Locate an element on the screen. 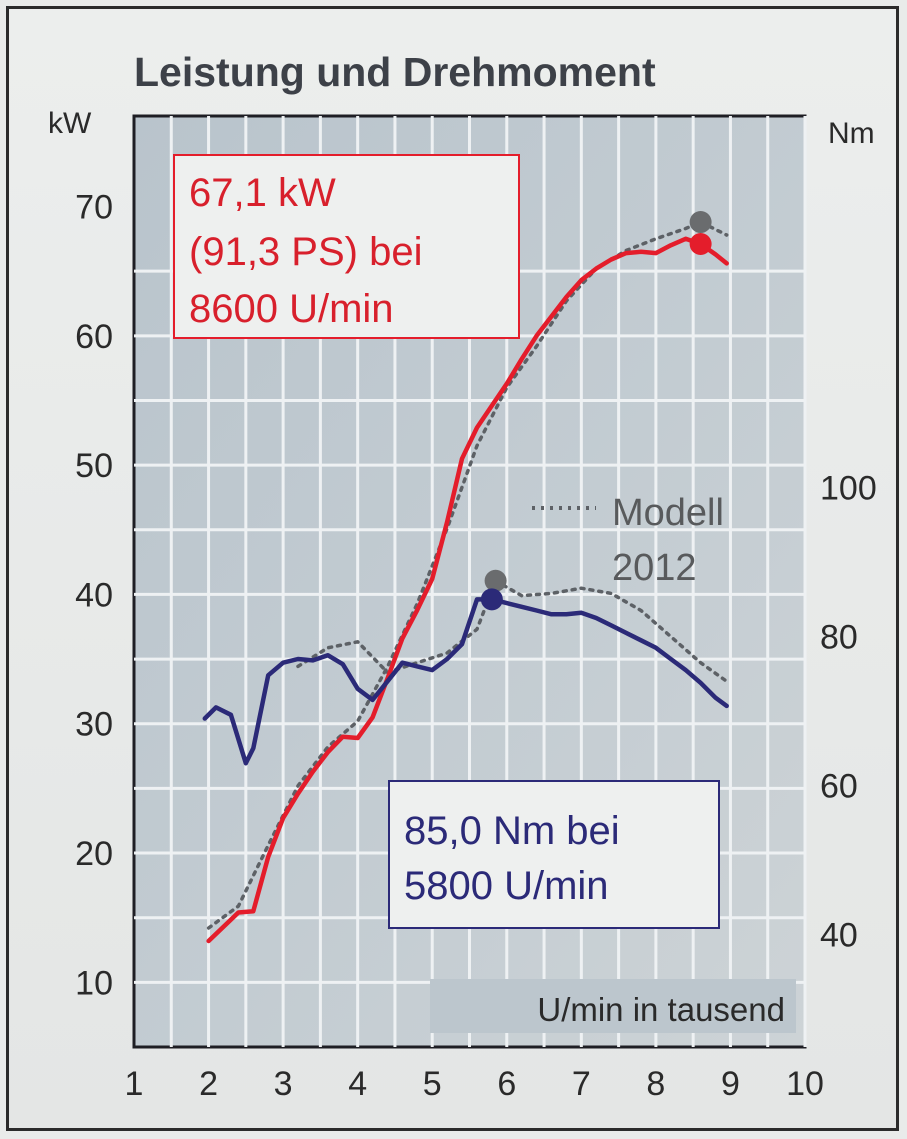 The width and height of the screenshot is (907, 1139). y-right-tick-label: 80 is located at coordinates (839, 638).